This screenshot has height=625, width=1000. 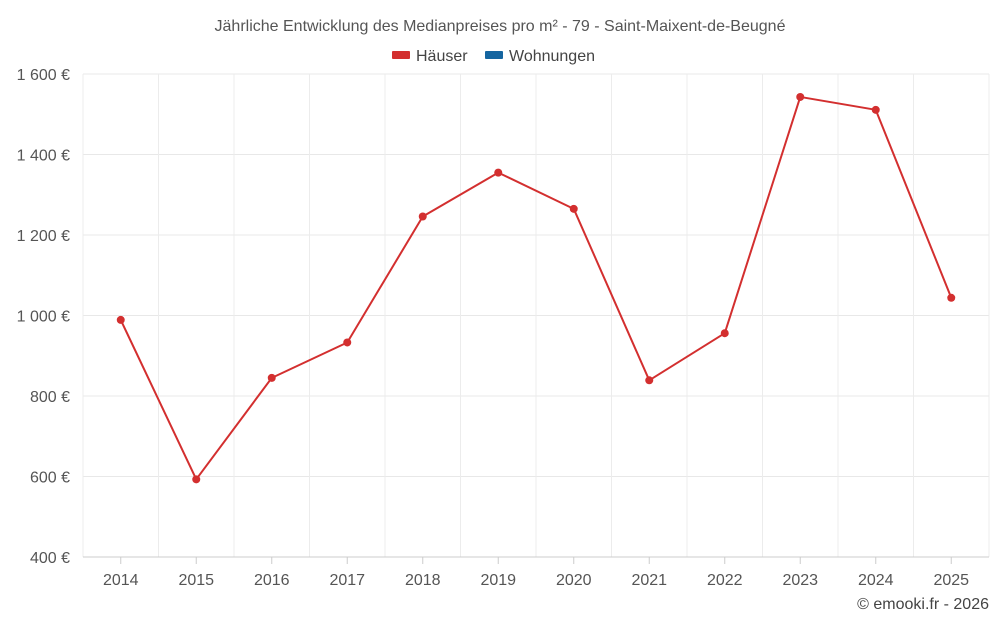 What do you see at coordinates (442, 56) in the screenshot?
I see `legend-label-haeuser: Häuser` at bounding box center [442, 56].